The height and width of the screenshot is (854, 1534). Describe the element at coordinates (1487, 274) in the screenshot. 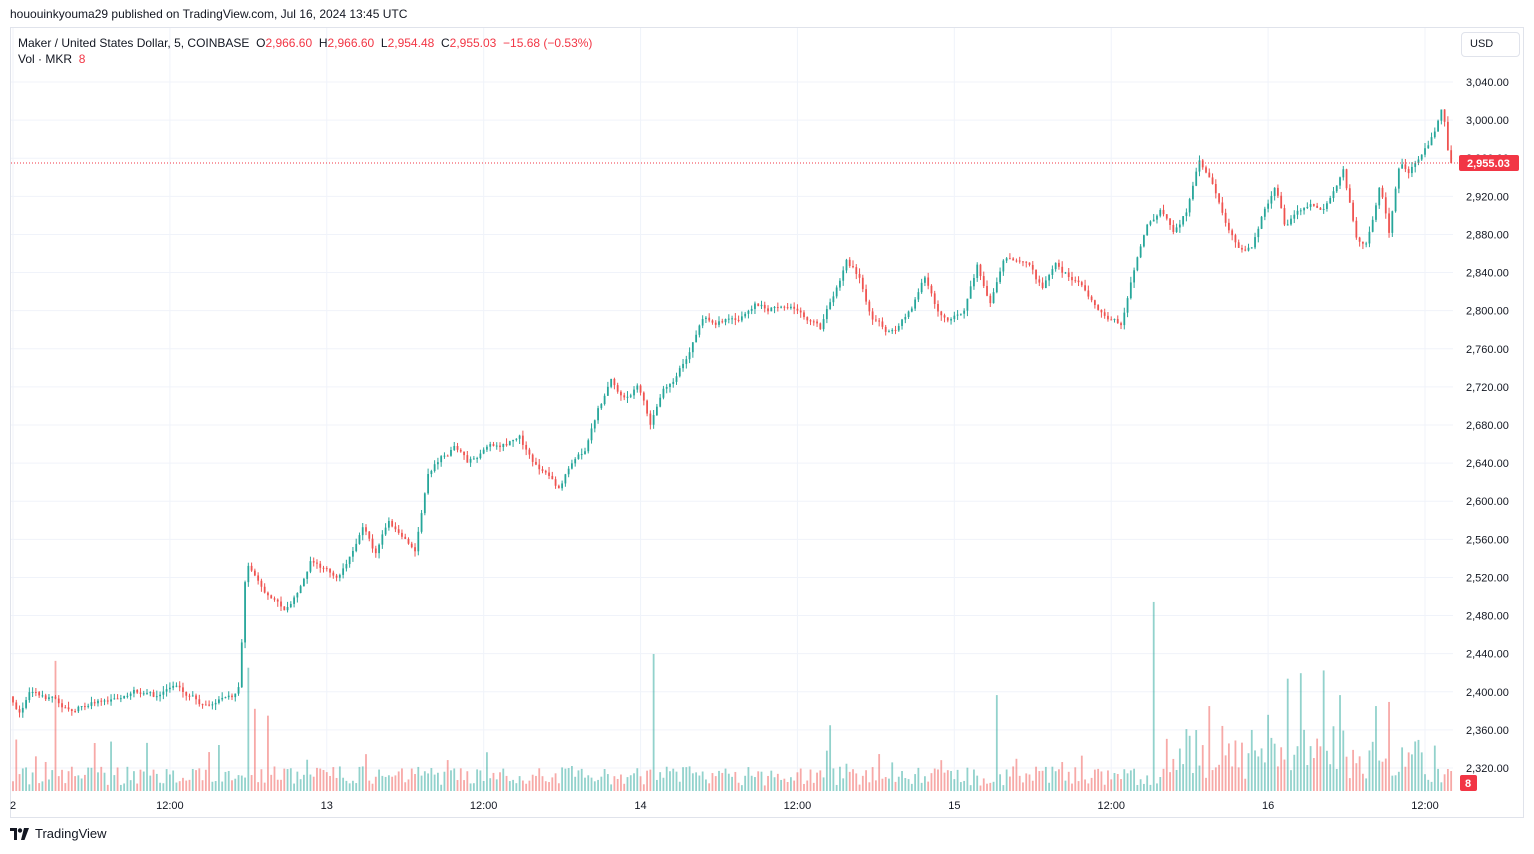

I see `price-tick-label: 2,840.00` at that location.